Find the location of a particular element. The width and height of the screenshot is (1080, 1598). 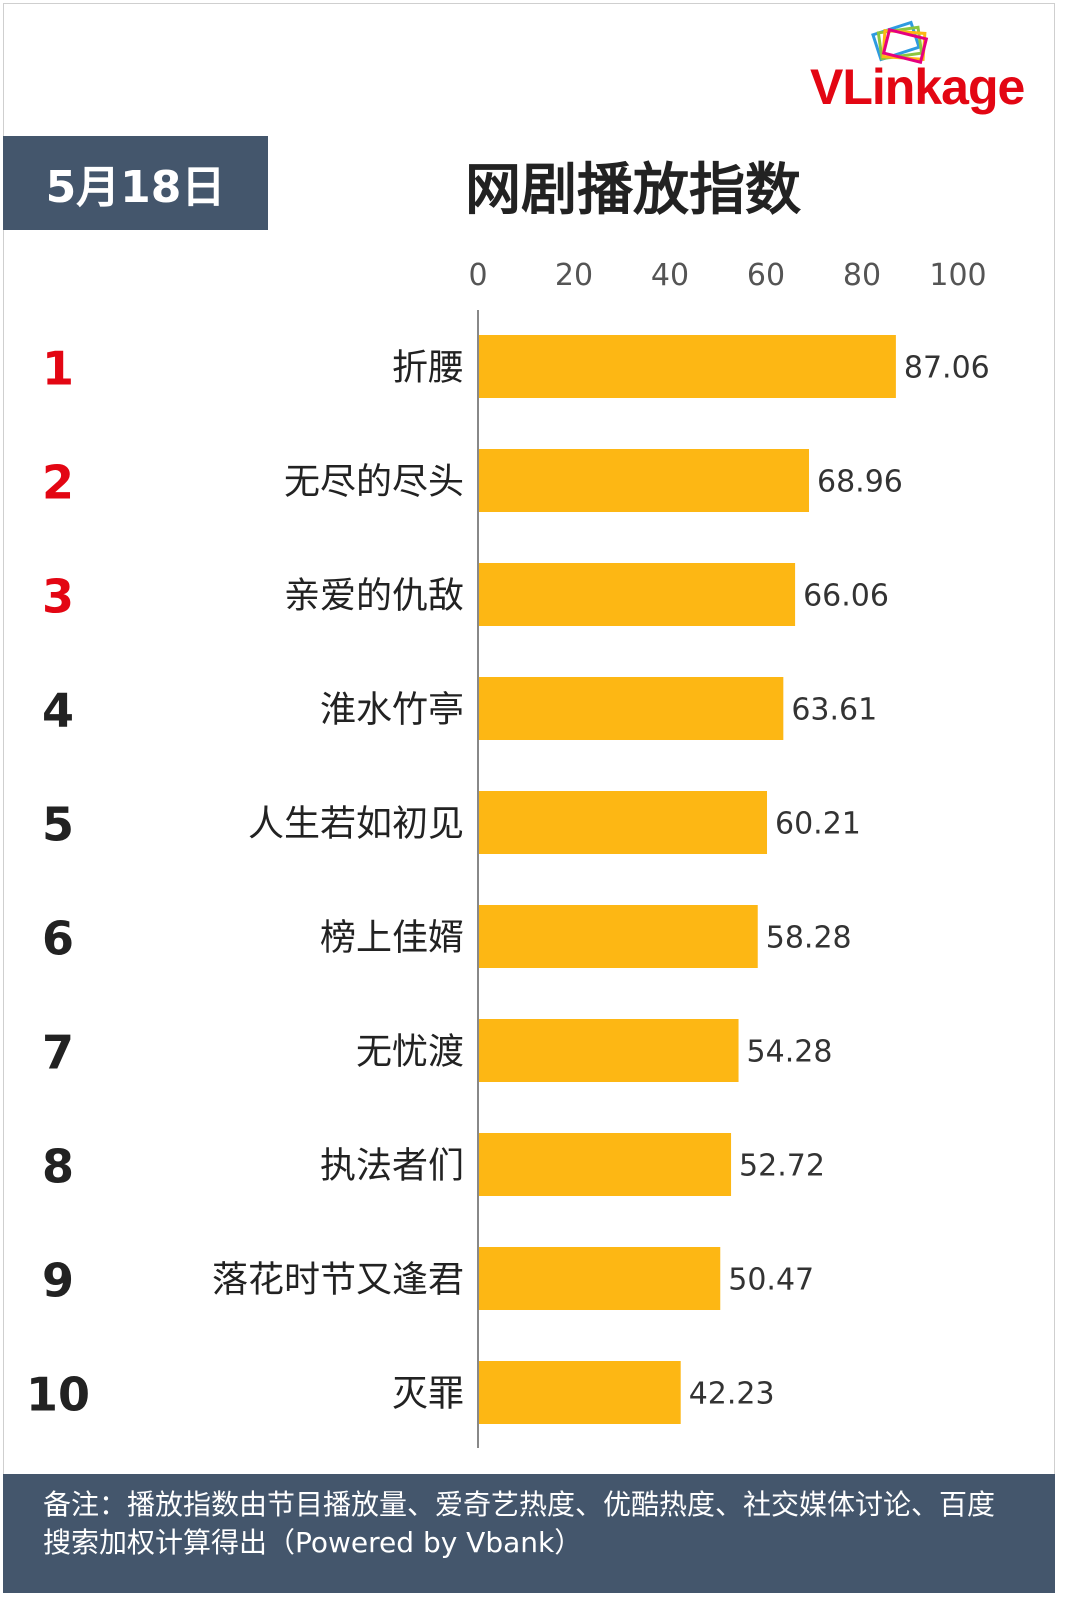

rank-number: 2 is located at coordinates (58, 483).